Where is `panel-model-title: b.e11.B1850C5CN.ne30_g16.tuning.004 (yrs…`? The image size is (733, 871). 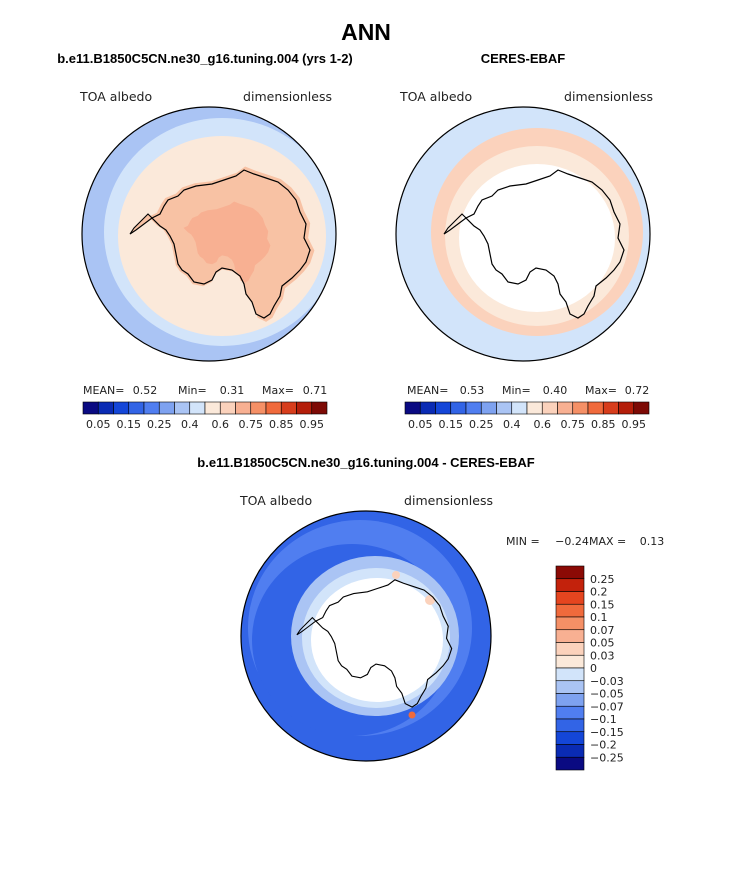
panel-model-title: b.e11.B1850C5CN.ne30_g16.tuning.004 (yrs… is located at coordinates (205, 58).